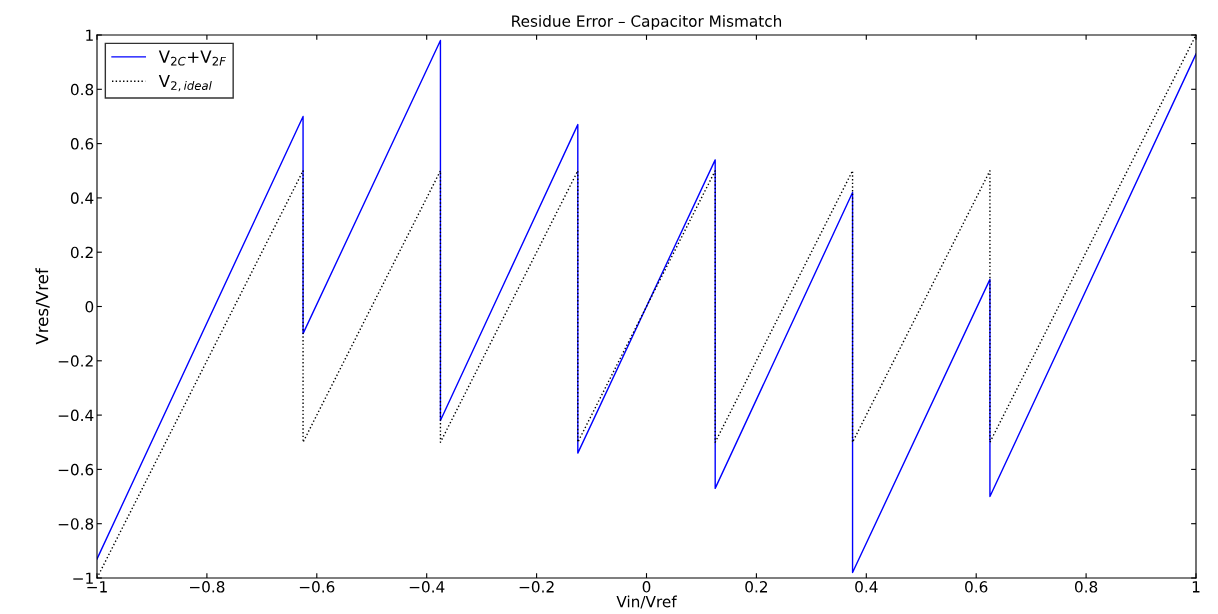 The width and height of the screenshot is (1218, 614). I want to click on x-tick-label: −0.8, so click(207, 587).